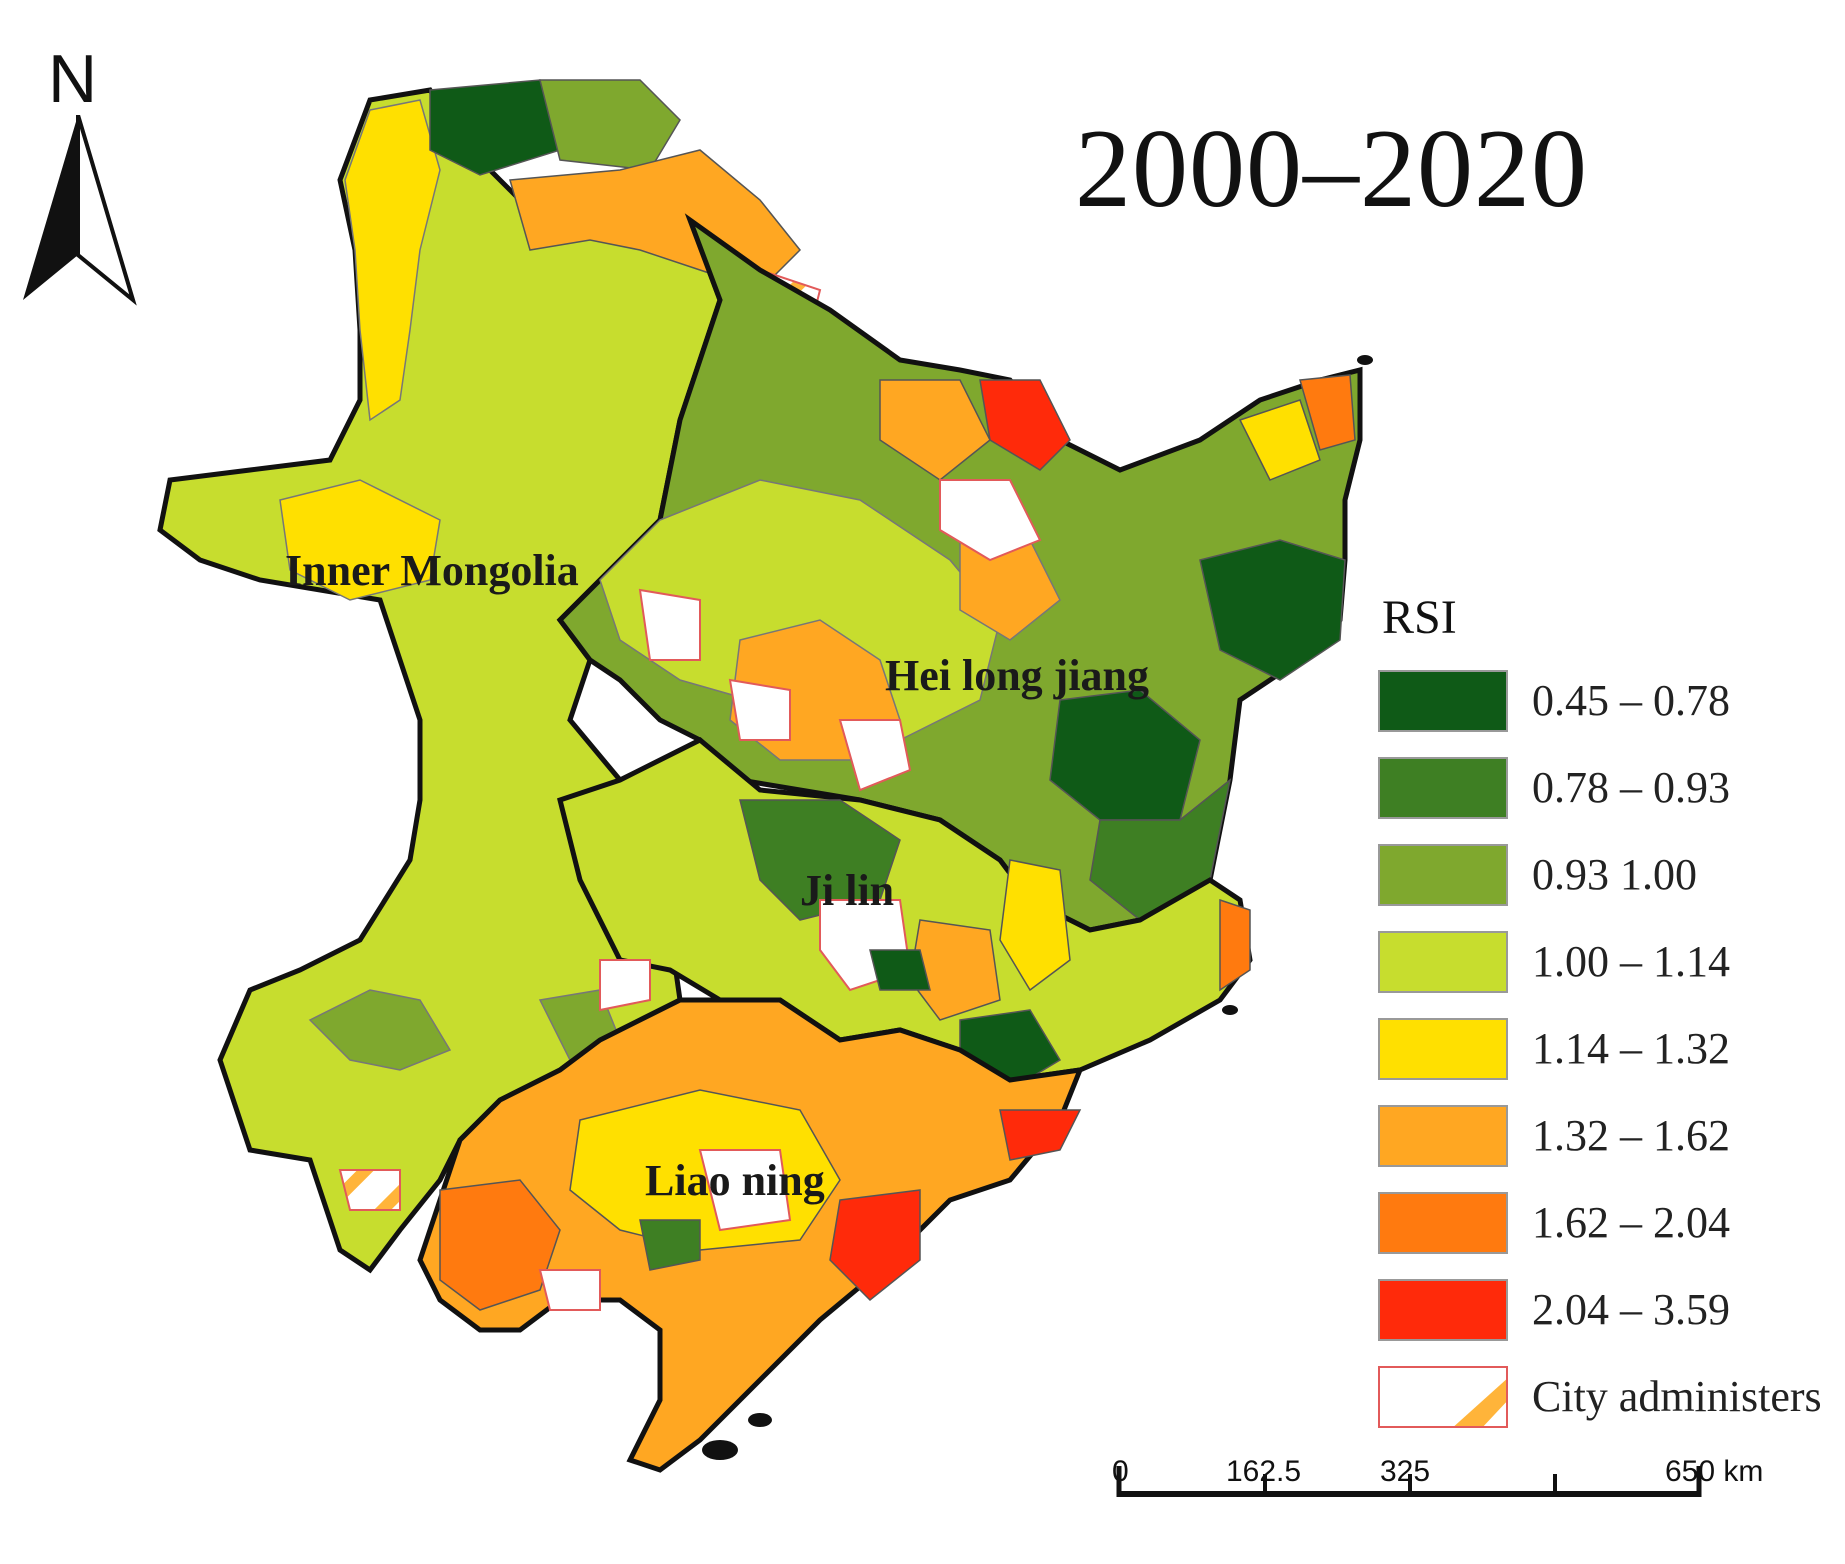 The image size is (1845, 1564). Describe the element at coordinates (670, 1245) in the screenshot. I see `ln-green` at that location.